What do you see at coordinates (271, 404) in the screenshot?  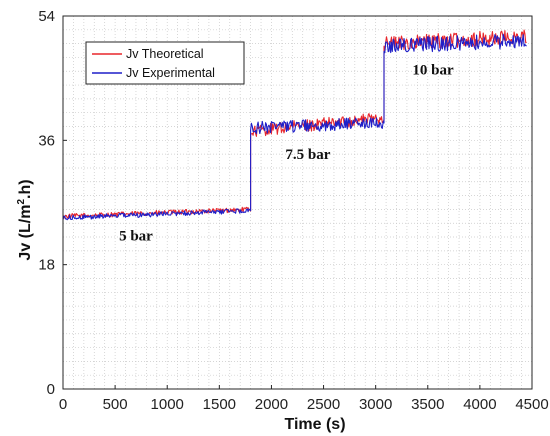 I see `x-tick-label: 2000` at bounding box center [271, 404].